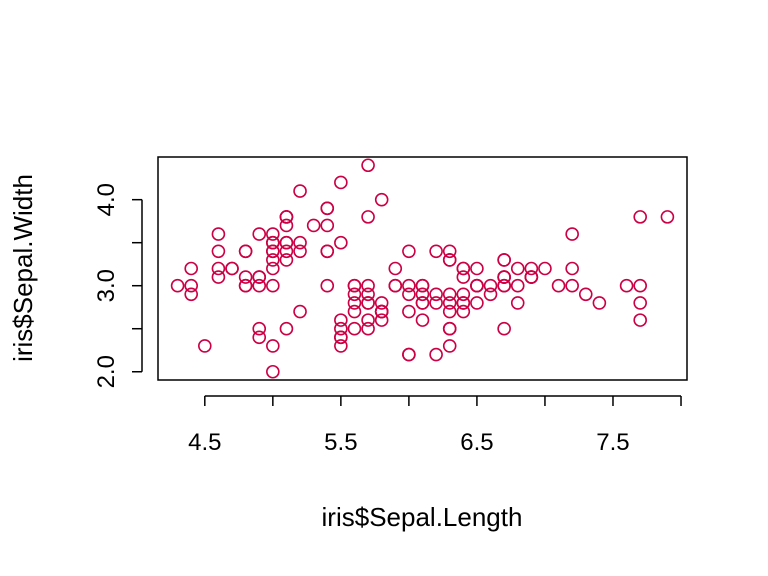  What do you see at coordinates (476, 442) in the screenshot?
I see `x-tick-label: 6.5` at bounding box center [476, 442].